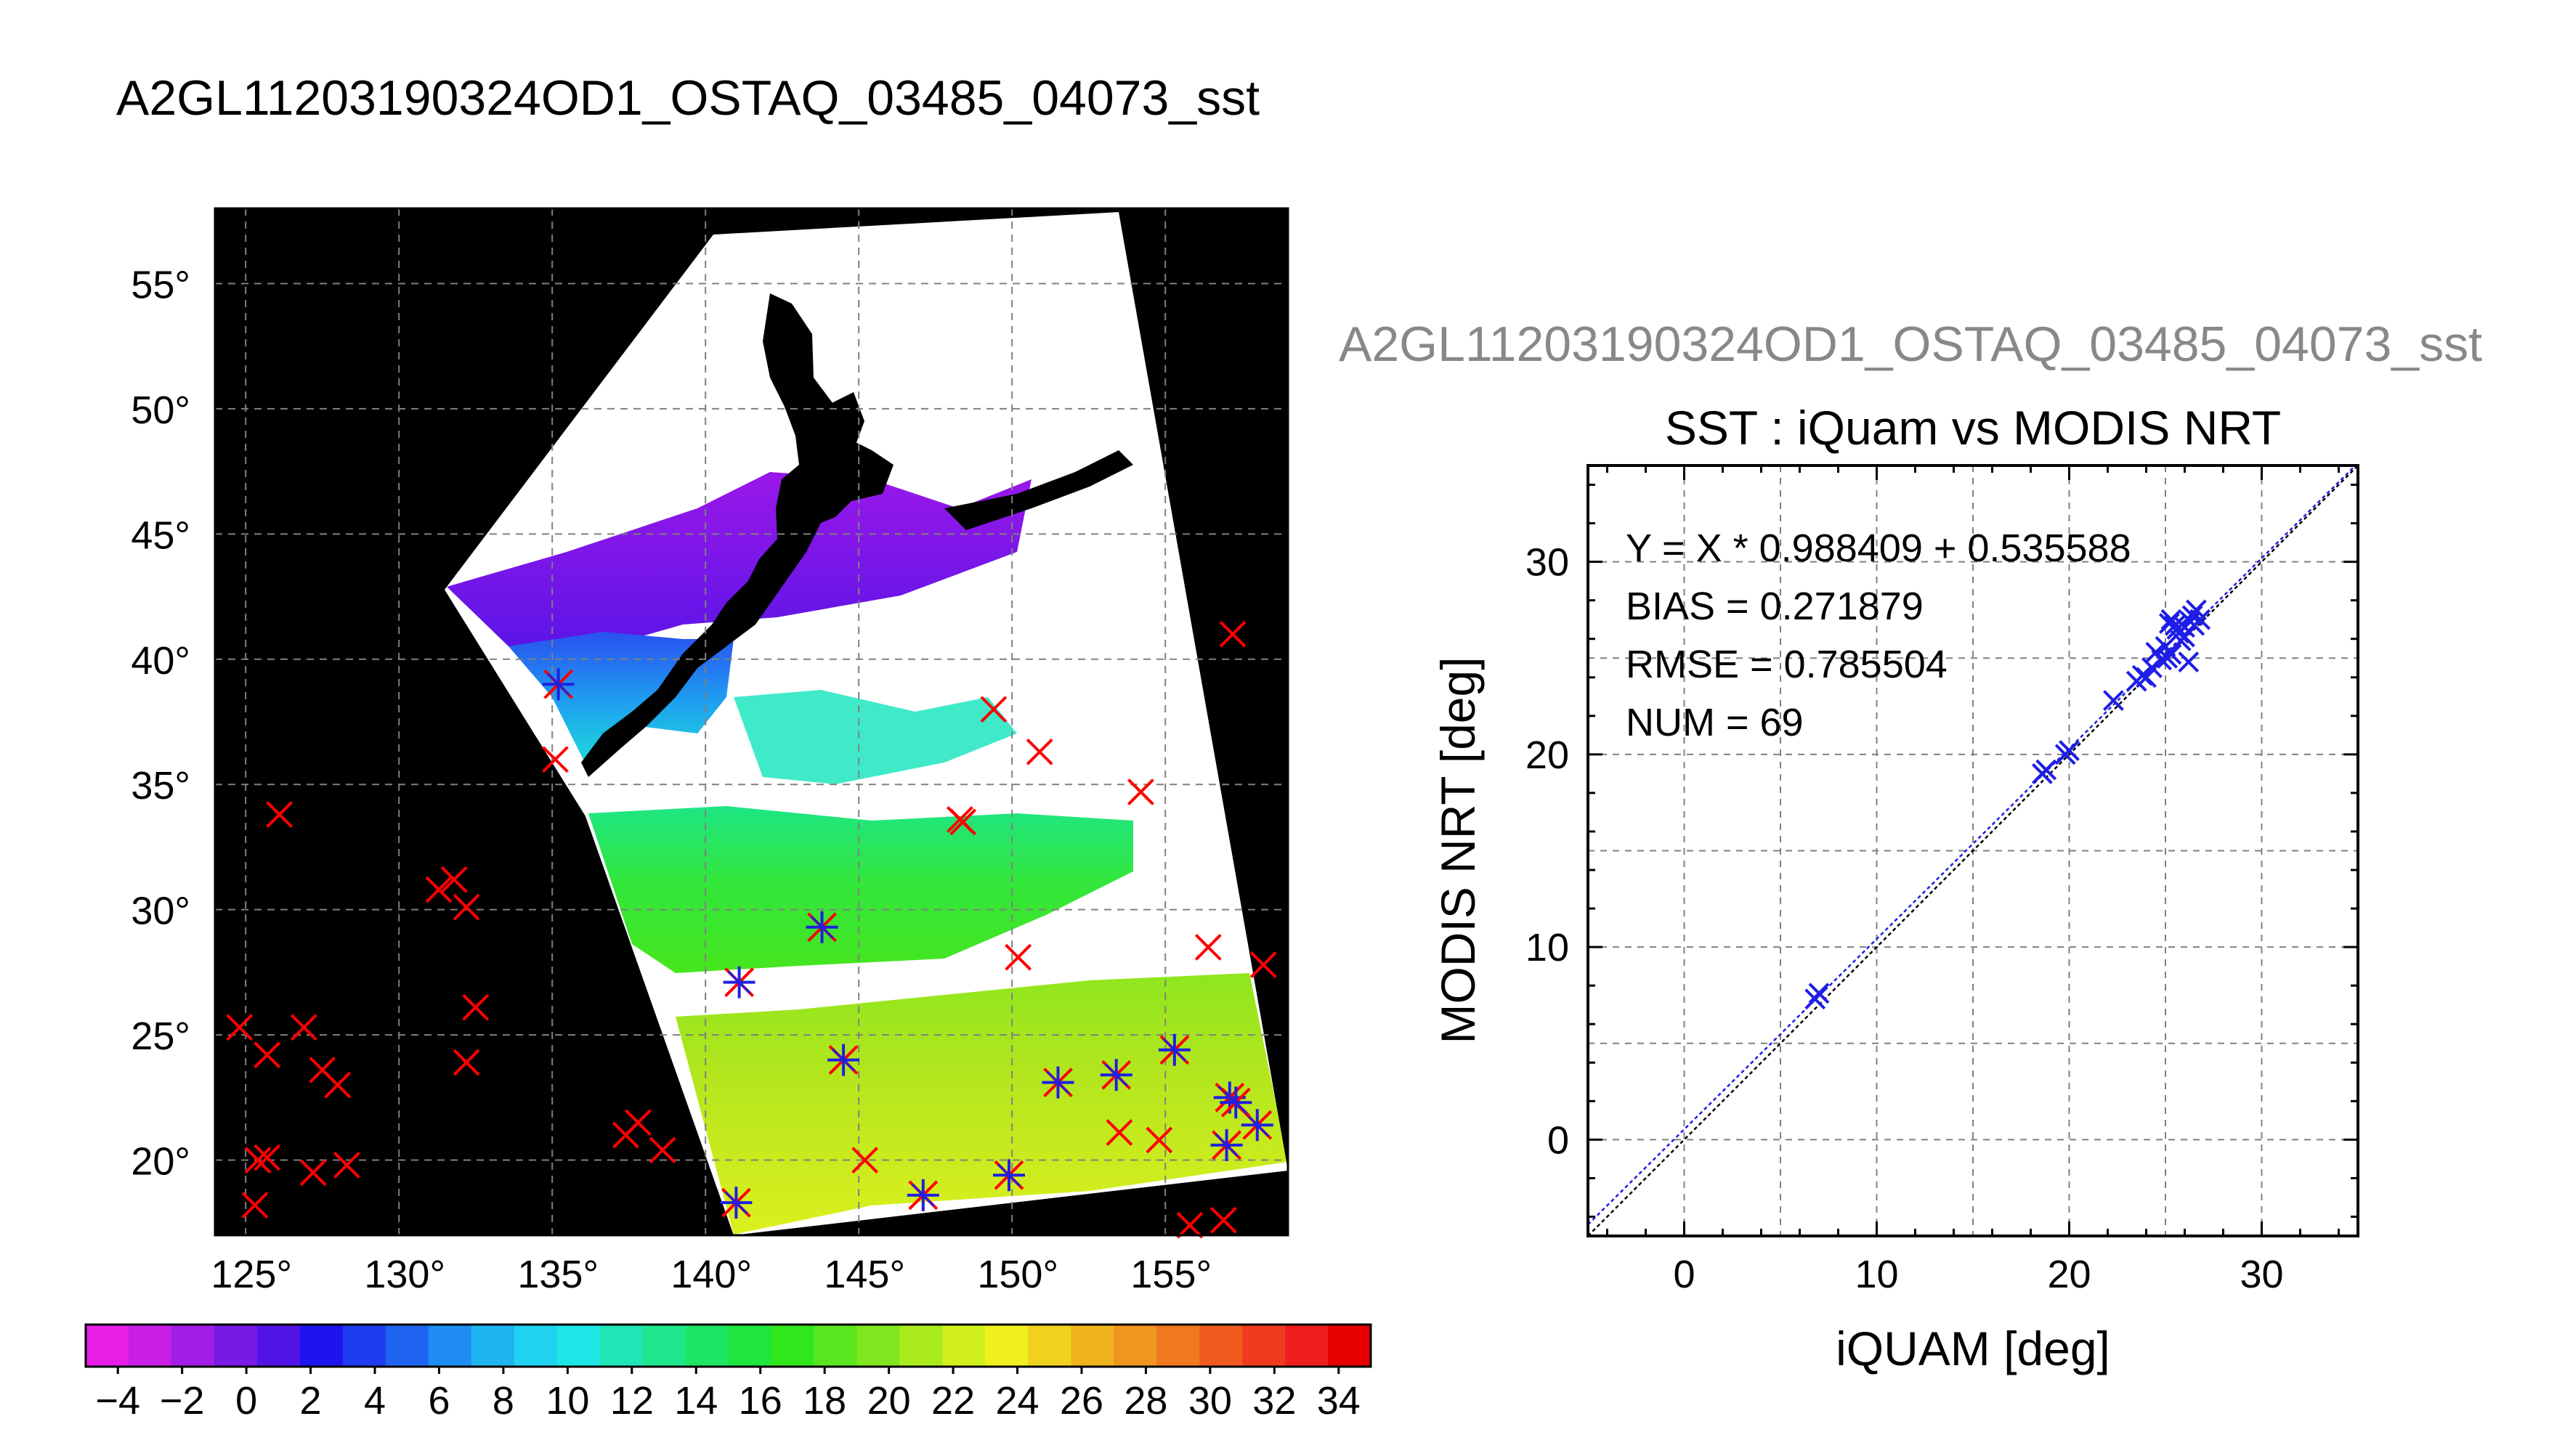  I want to click on lat-tick-label: 35°, so click(161, 786).